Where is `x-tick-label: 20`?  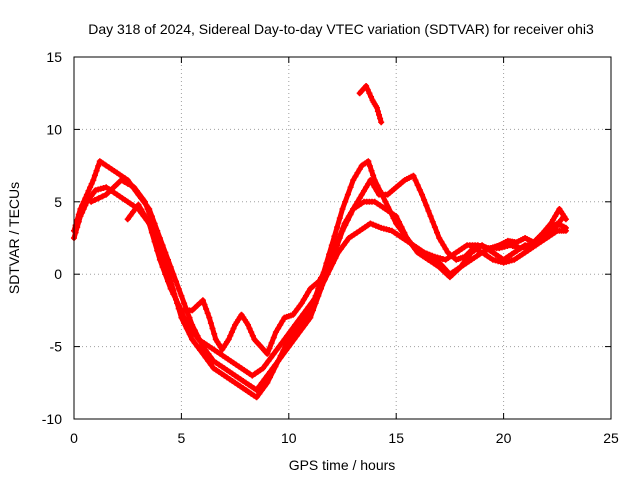 x-tick-label: 20 is located at coordinates (504, 438).